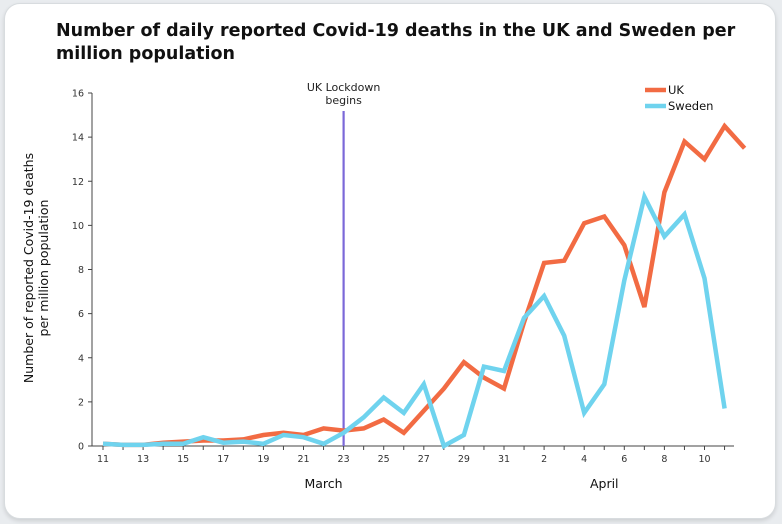  What do you see at coordinates (81, 358) in the screenshot?
I see `y-tick-label: 4` at bounding box center [81, 358].